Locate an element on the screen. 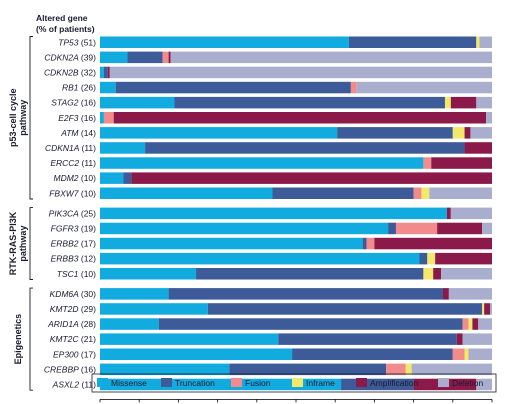 The height and width of the screenshot is (404, 515). x-axis: 0102030405060708090100 is located at coordinates (296, 400).